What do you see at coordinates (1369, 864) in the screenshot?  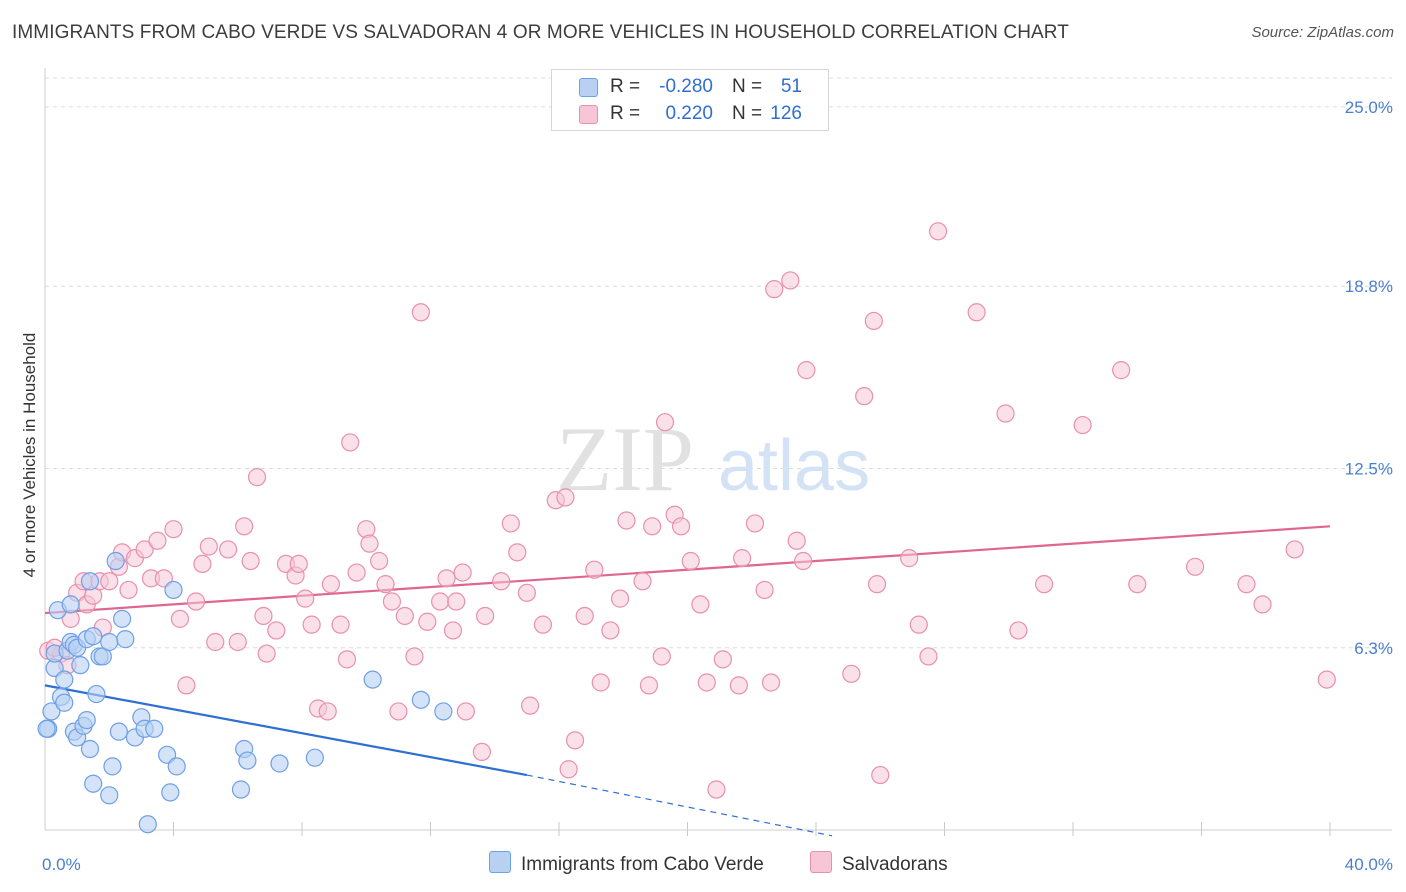 I see `x-tick-label: 40.0%` at bounding box center [1369, 864].